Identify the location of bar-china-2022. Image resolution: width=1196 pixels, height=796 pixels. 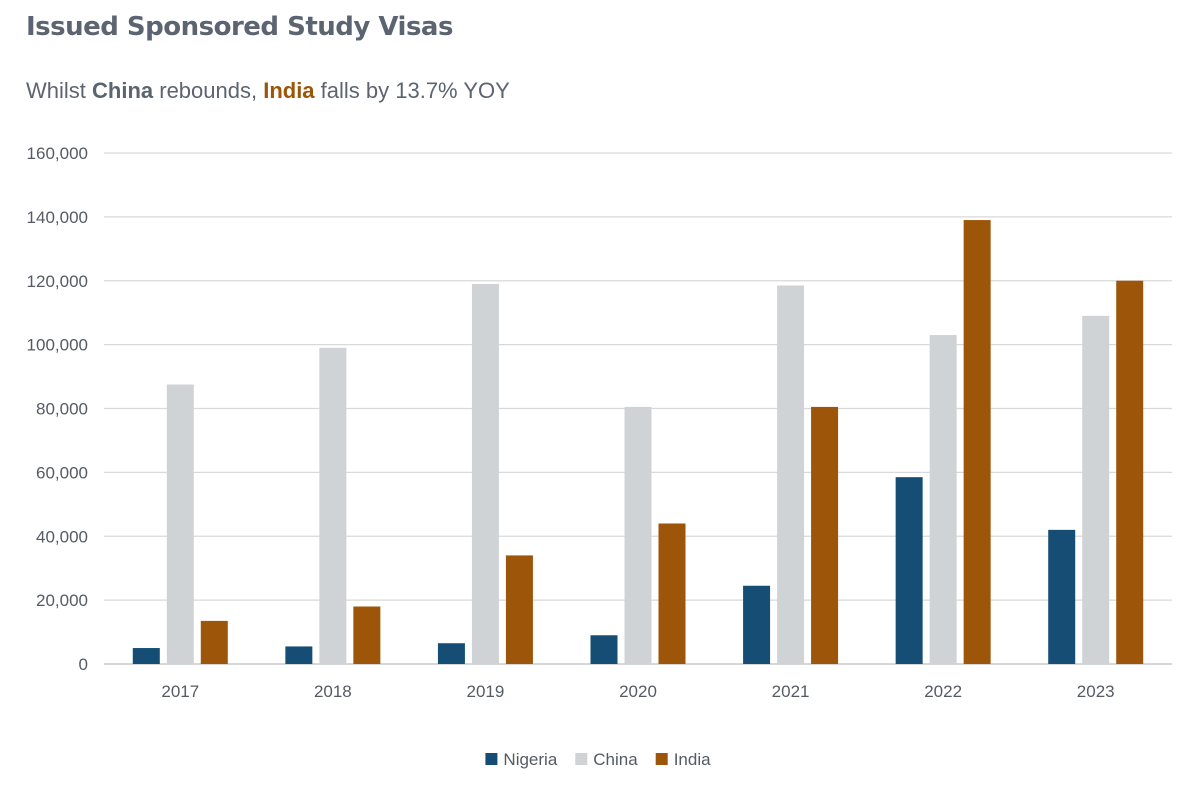
(943, 499).